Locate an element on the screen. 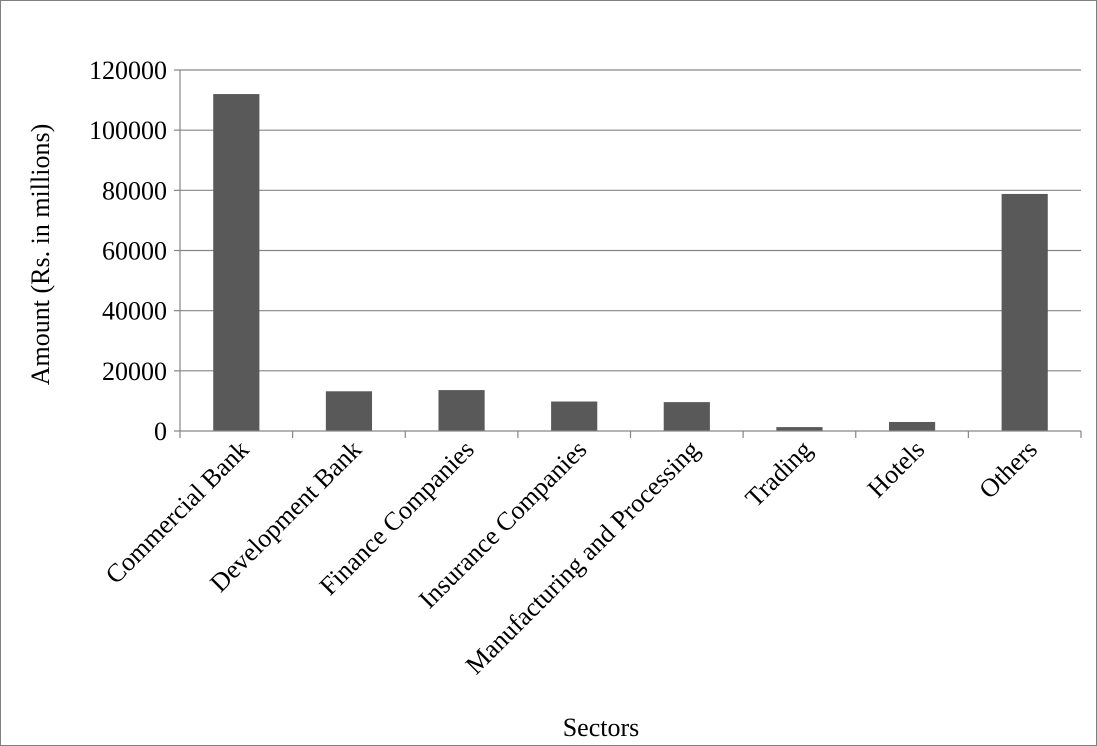 The height and width of the screenshot is (746, 1097). y-tick-label: 100000 is located at coordinates (128, 130).